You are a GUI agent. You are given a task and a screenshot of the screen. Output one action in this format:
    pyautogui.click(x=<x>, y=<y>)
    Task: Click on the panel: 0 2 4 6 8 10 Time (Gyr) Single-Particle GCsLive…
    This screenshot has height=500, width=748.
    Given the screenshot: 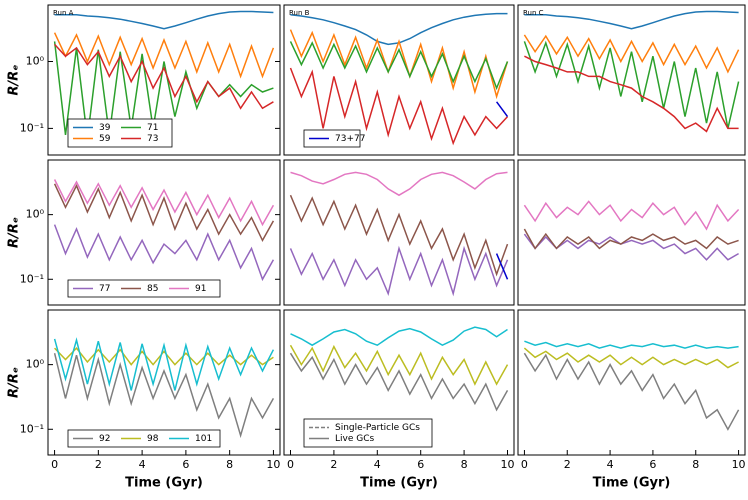 What is the action you would take?
    pyautogui.click(x=399, y=400)
    